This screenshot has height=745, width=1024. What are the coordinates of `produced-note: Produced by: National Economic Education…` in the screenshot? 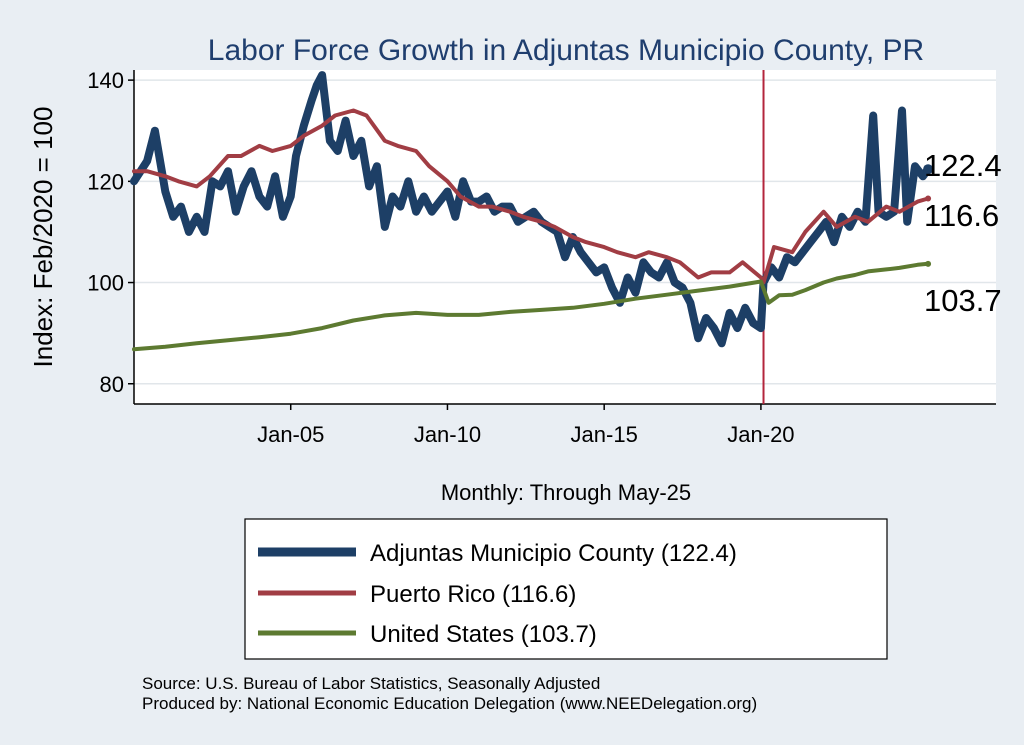 It's located at (449, 703).